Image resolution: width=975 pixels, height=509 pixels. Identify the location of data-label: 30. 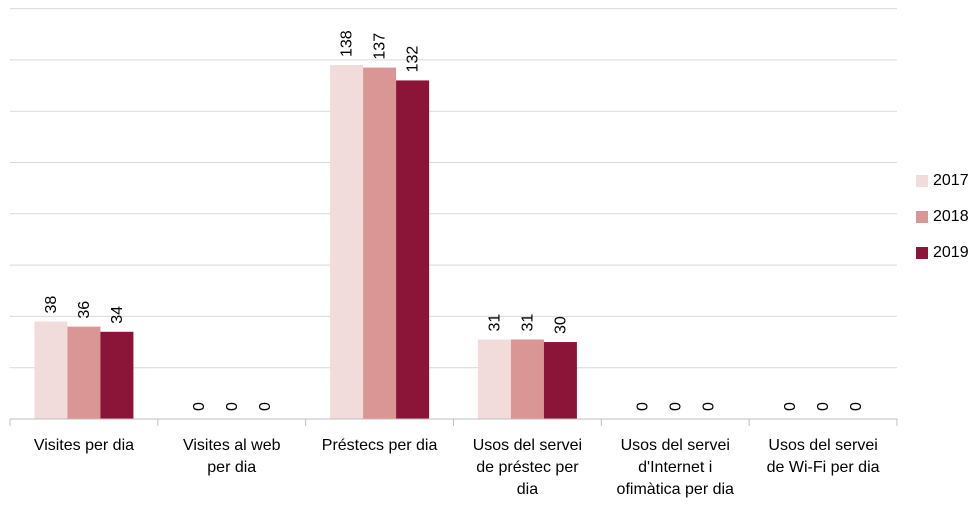
(560, 325).